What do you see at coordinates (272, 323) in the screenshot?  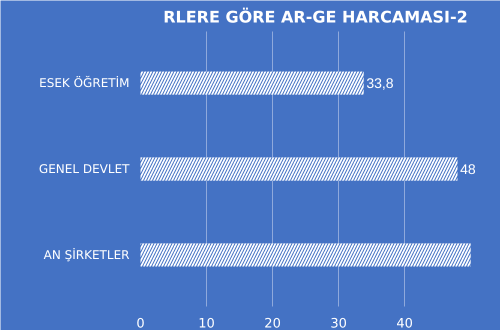 I see `x-tick-label: 20` at bounding box center [272, 323].